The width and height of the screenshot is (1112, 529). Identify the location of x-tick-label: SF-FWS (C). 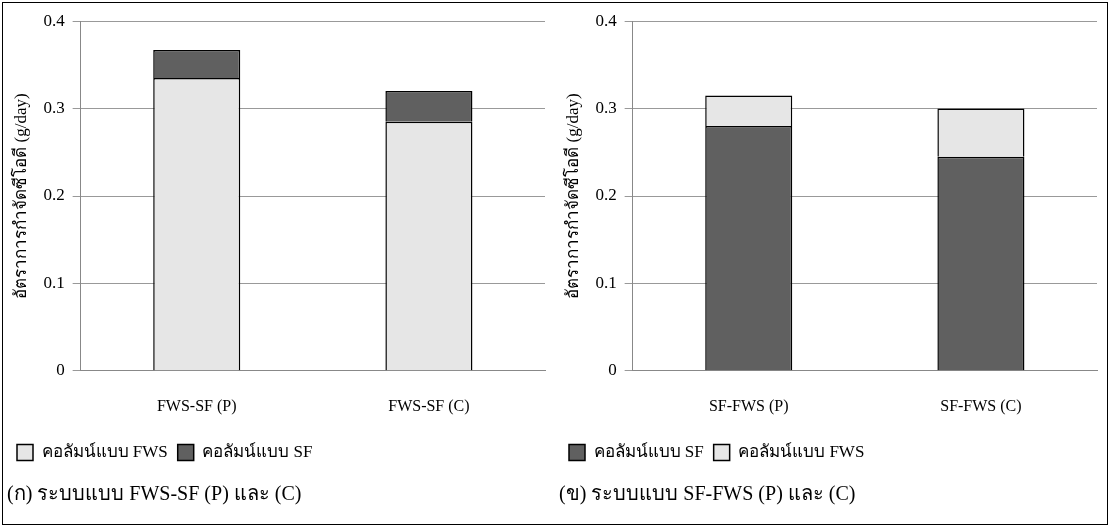
(981, 405).